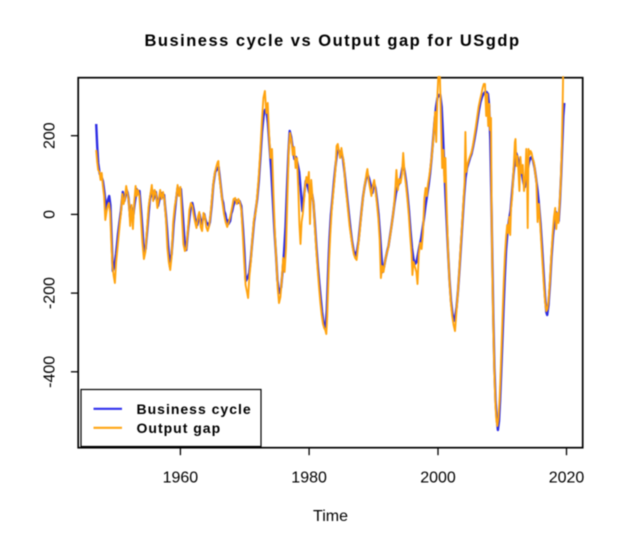 The width and height of the screenshot is (624, 546). What do you see at coordinates (309, 478) in the screenshot?
I see `svg-text: 1980` at bounding box center [309, 478].